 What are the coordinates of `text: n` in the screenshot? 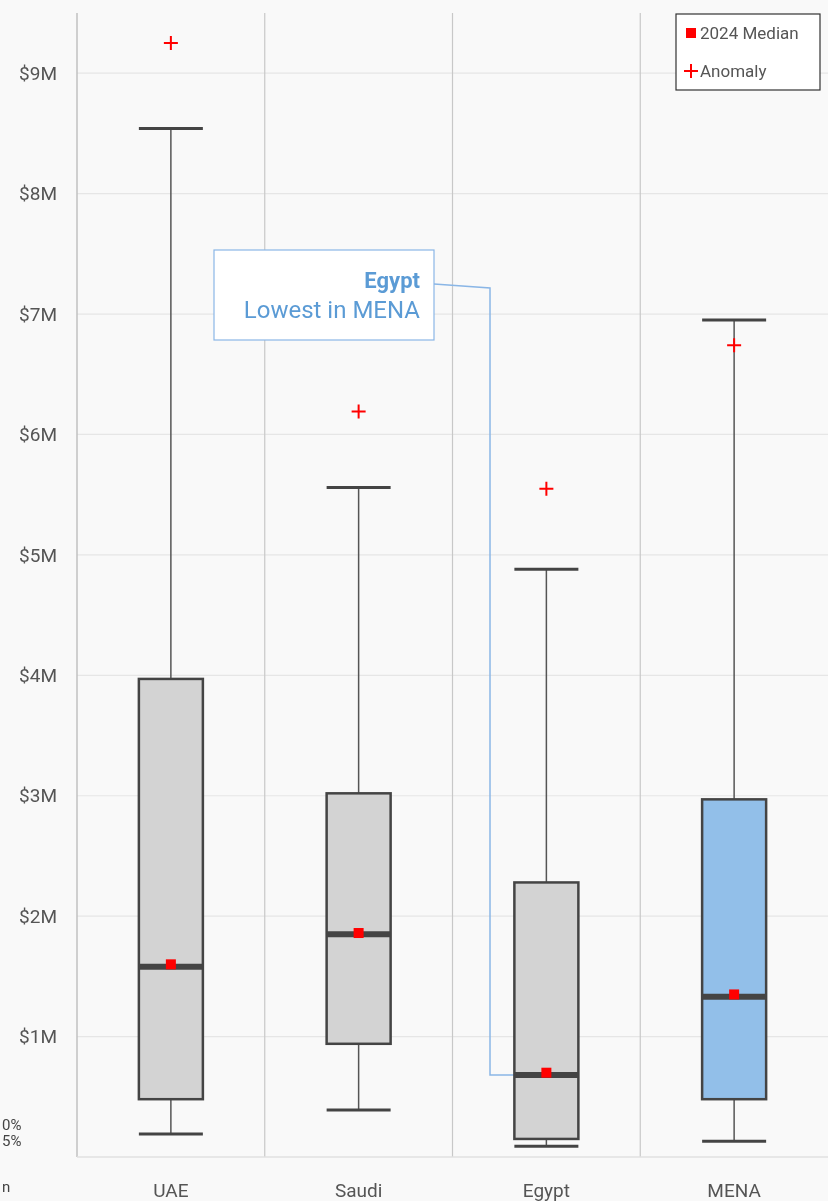 It's located at (6, 1187).